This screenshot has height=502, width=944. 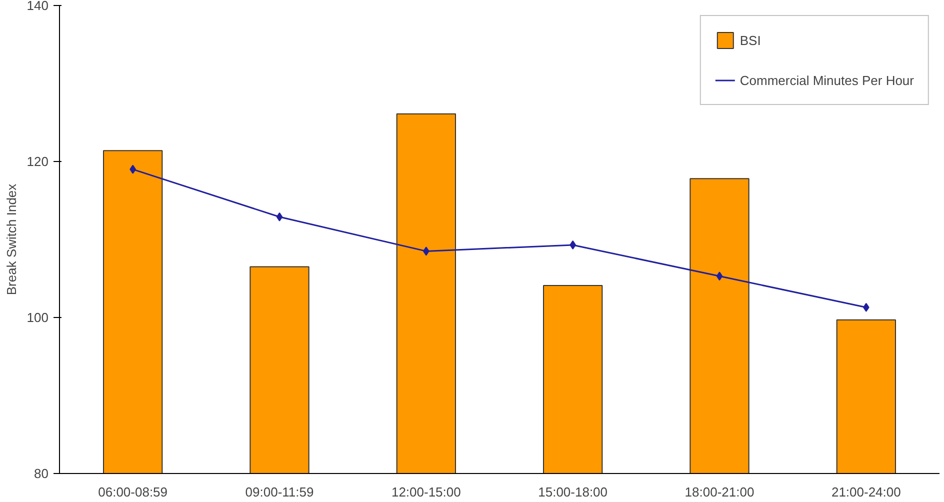 I want to click on legend-label: BSI, so click(x=750, y=40).